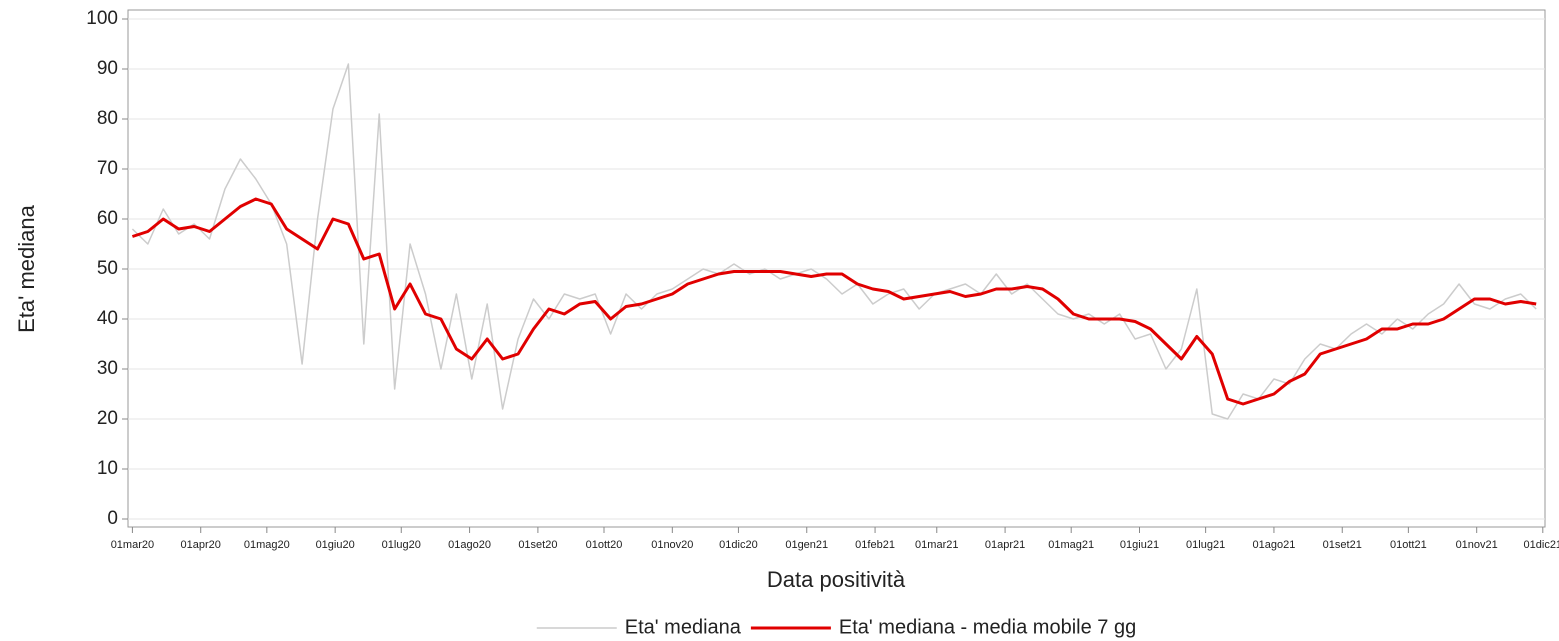  Describe the element at coordinates (107, 368) in the screenshot. I see `y-tick-label: 30` at that location.